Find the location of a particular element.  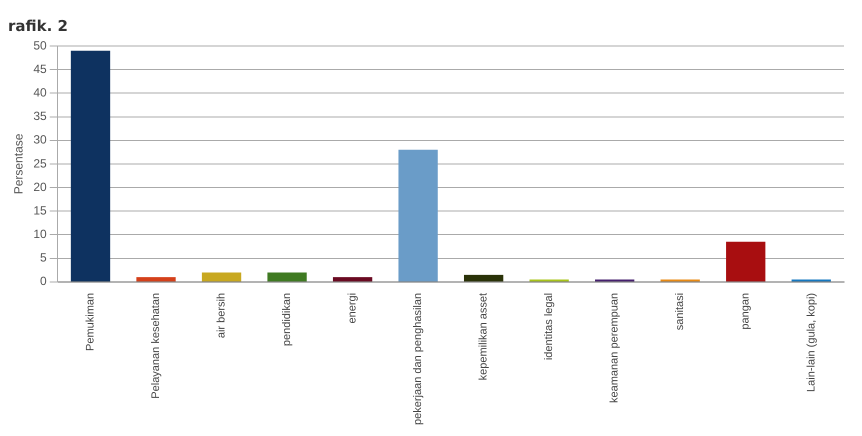

y-tick-label: 25 is located at coordinates (40, 163).